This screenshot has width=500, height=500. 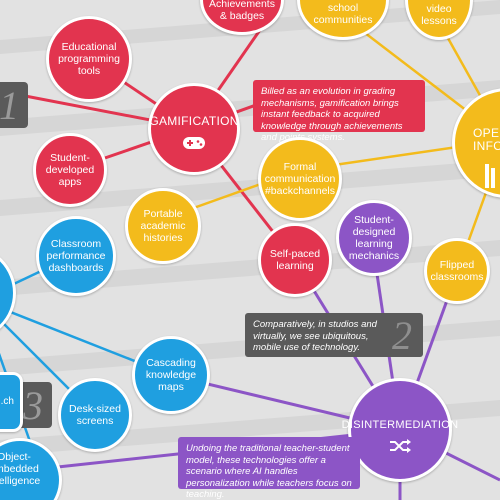 What do you see at coordinates (89, 59) in the screenshot?
I see `node-educational-programming-tools: Educational programming tools` at bounding box center [89, 59].